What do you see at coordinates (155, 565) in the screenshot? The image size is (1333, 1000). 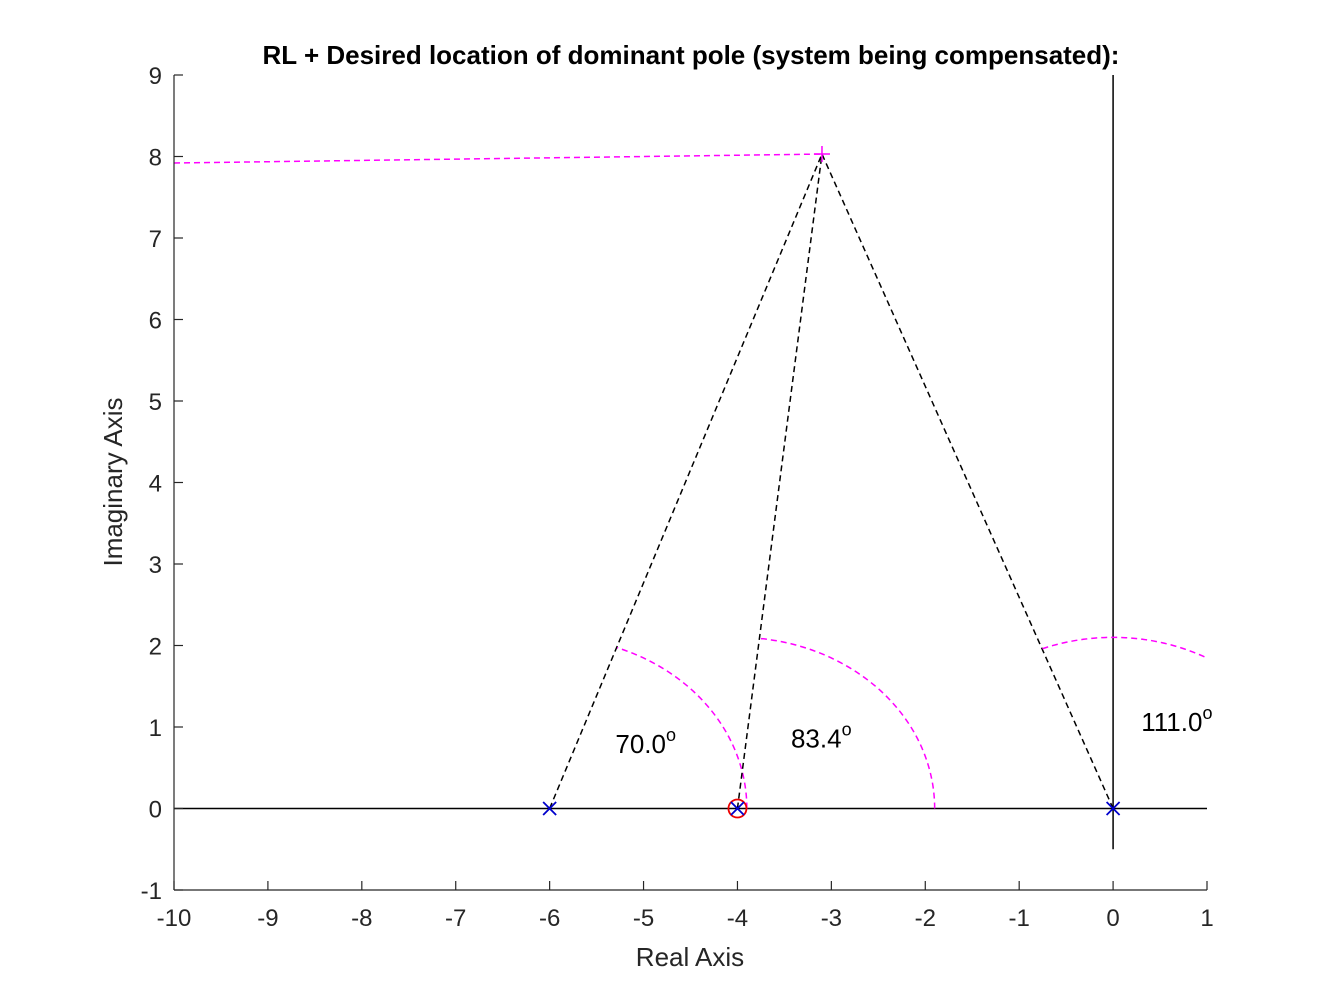 I see `y-tick-label: 3` at bounding box center [155, 565].